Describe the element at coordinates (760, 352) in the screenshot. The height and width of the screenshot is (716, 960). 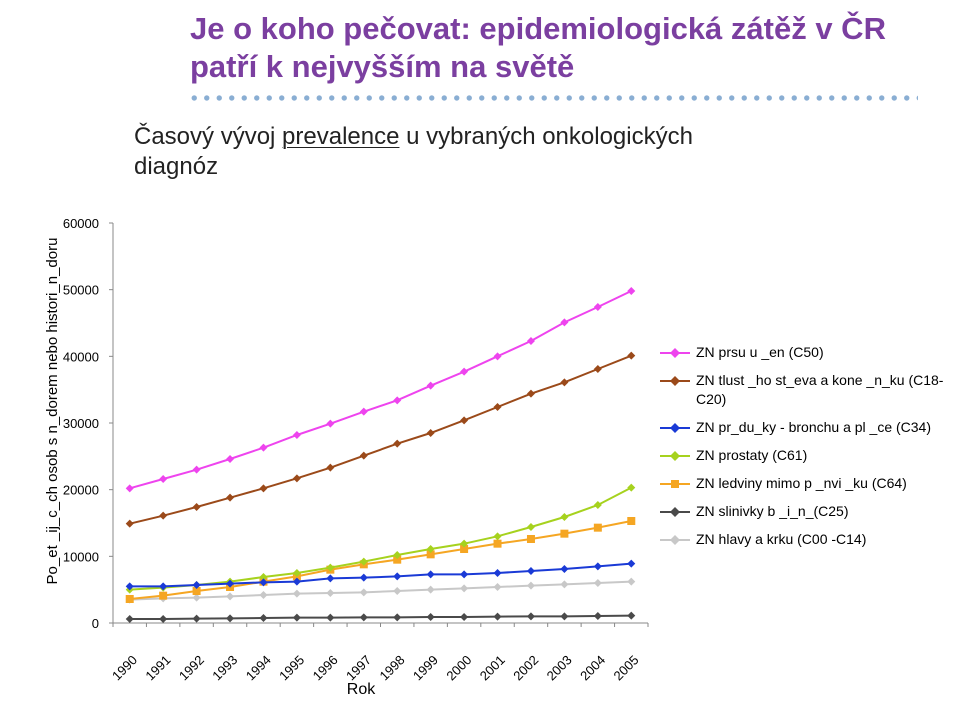
I see `legend-label: ZN prsu u _en (C50)` at that location.